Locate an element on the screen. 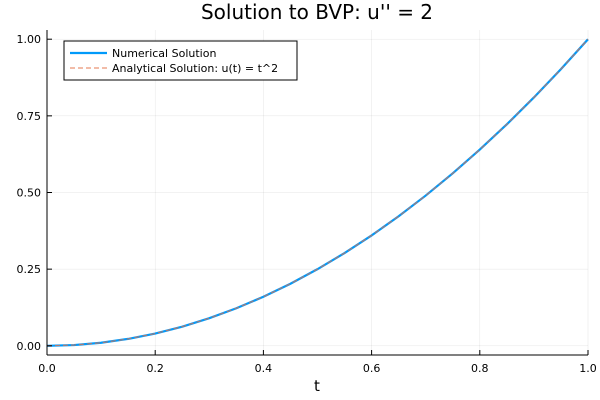 The height and width of the screenshot is (400, 600). x-tick-label: 0.8 is located at coordinates (480, 368).